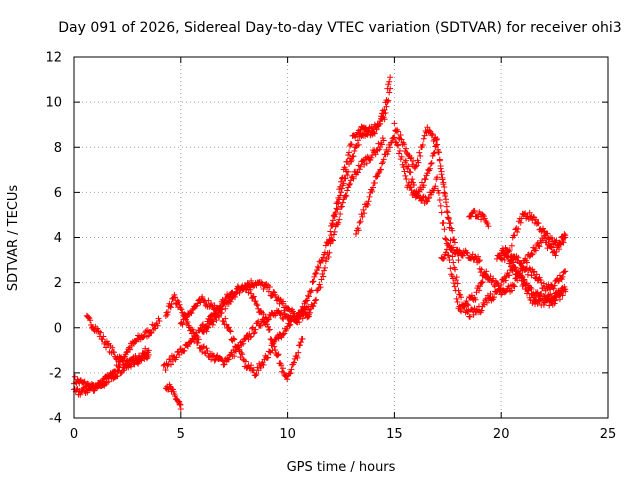 This screenshot has height=480, width=640. Describe the element at coordinates (58, 283) in the screenshot. I see `y-tick-label: 2` at that location.